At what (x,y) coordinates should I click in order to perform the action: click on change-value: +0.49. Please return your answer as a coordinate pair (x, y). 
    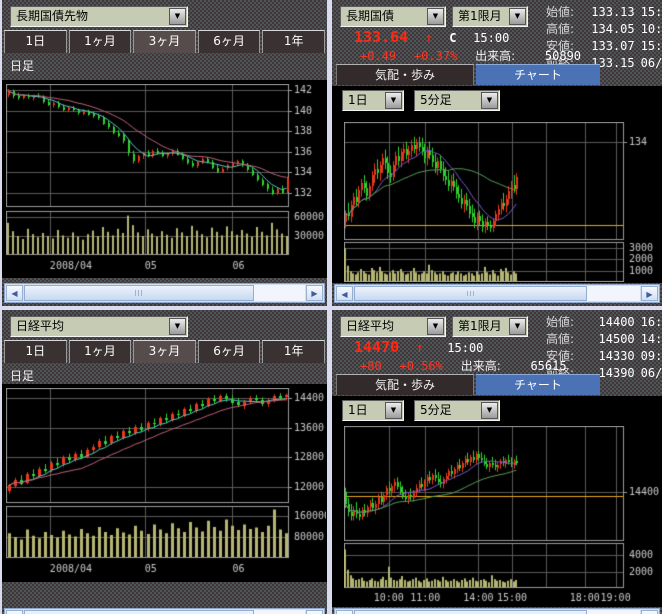
    Looking at the image, I should click on (378, 56).